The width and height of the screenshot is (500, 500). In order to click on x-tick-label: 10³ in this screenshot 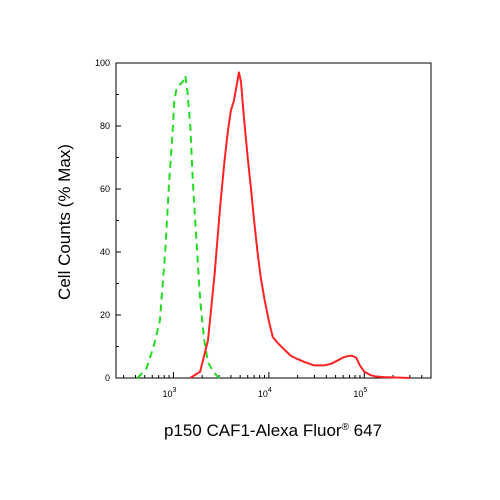, I will do `click(169, 393)`.